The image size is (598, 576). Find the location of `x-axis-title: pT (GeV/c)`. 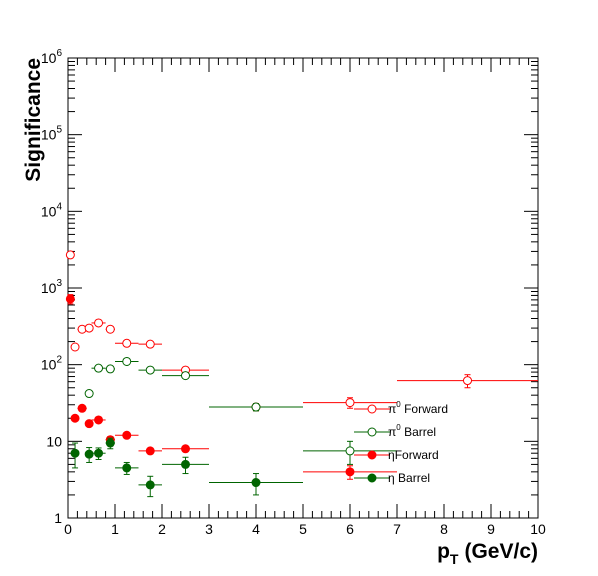

x-axis-title: pT (GeV/c) is located at coordinates (487, 553).